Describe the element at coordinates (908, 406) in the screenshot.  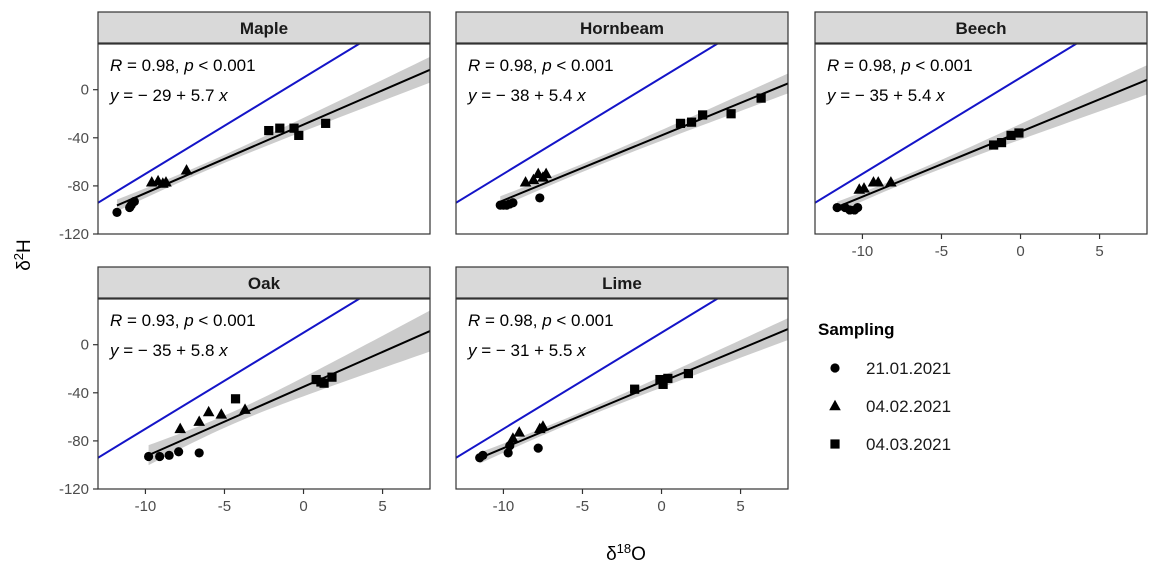
I see `legend-label: 04.02.2021` at that location.